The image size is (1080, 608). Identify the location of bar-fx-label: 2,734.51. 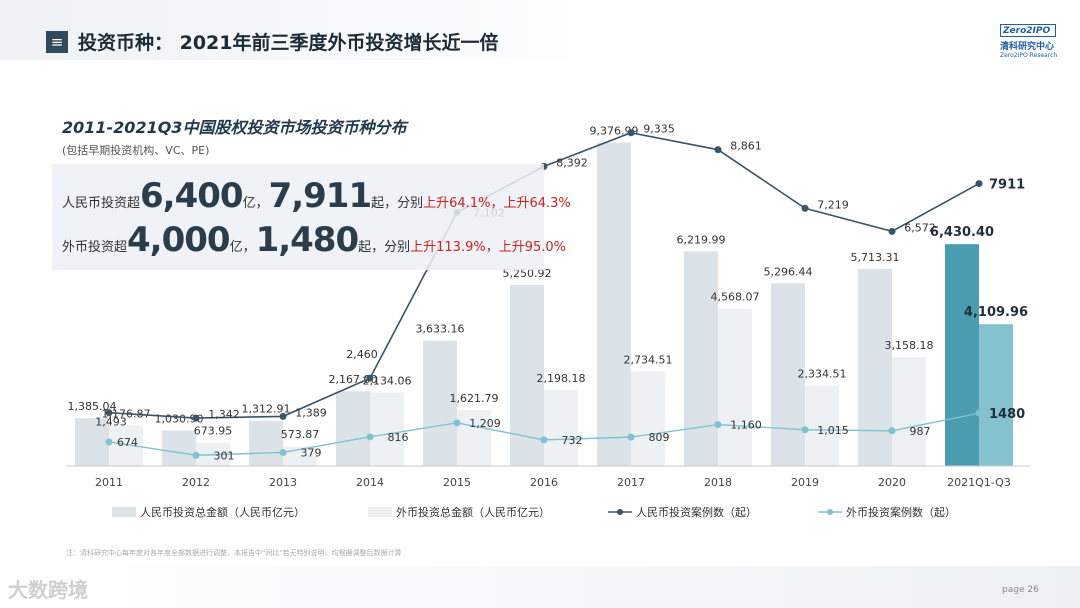
(648, 360).